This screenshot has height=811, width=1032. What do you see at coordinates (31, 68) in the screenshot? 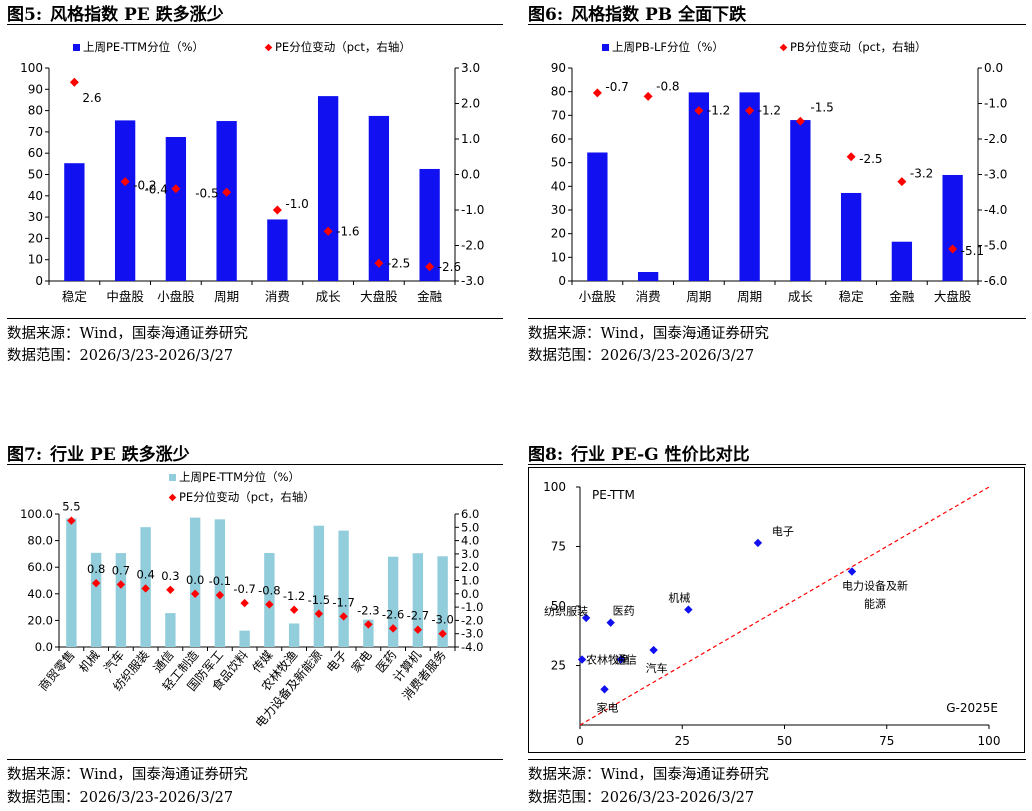
I see `y-tick-label: 100` at bounding box center [31, 68].